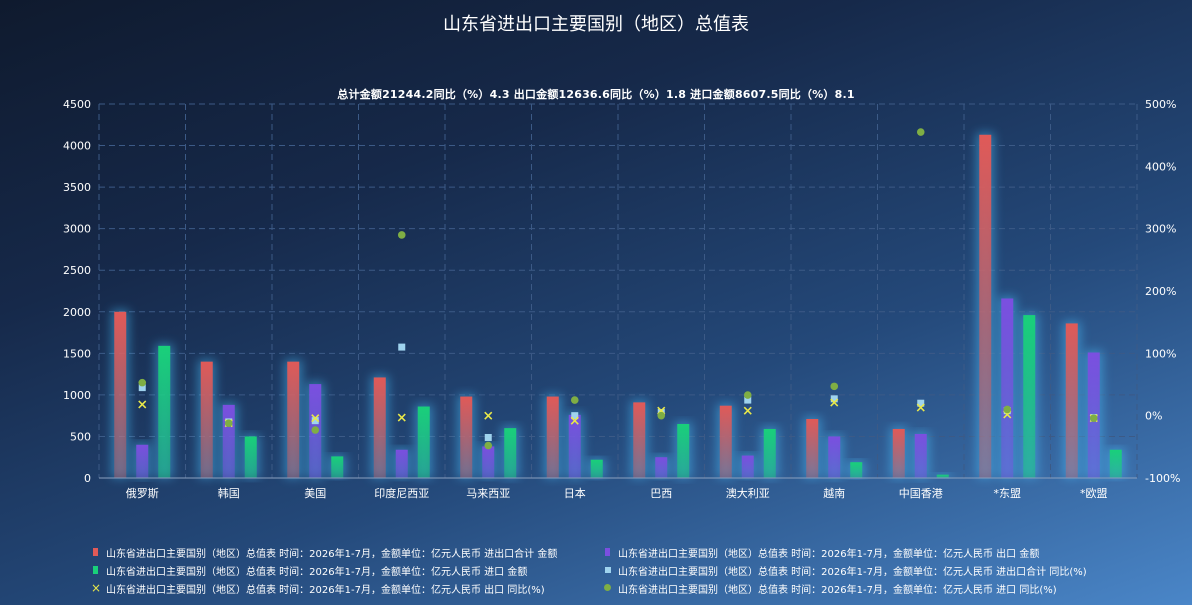  I want to click on x-tick-label: 日本, so click(575, 493).